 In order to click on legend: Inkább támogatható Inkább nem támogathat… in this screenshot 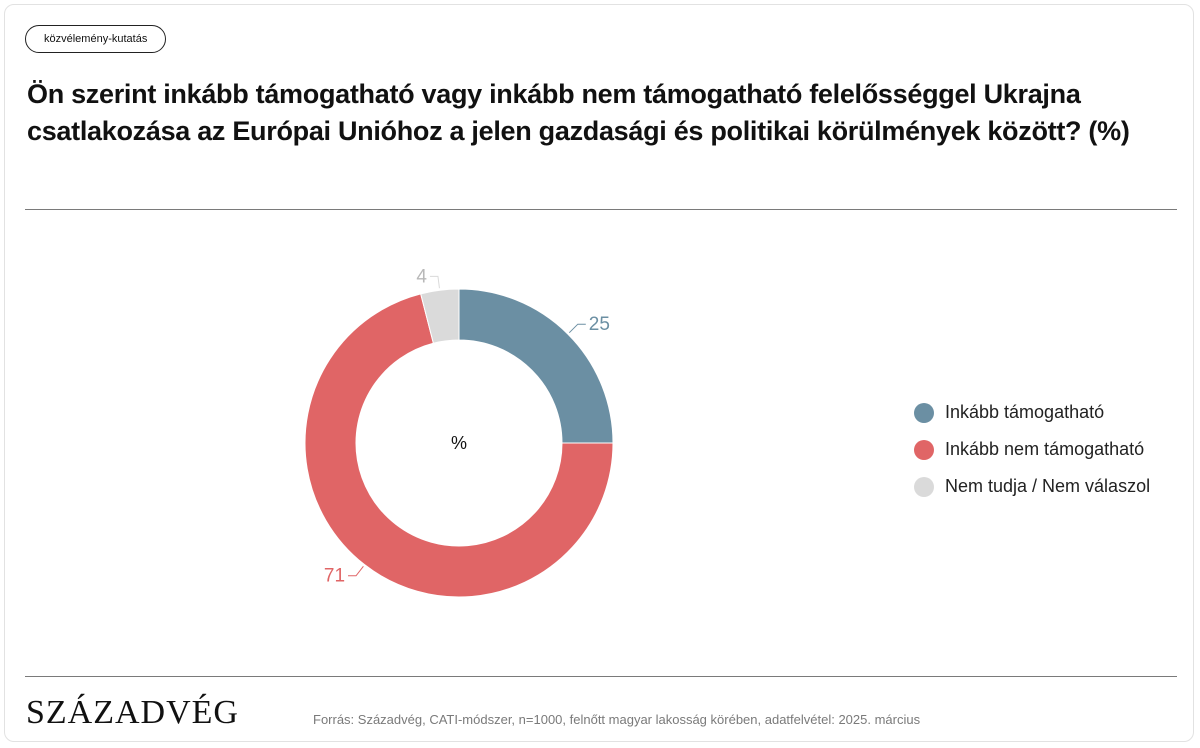, I will do `click(1032, 449)`.